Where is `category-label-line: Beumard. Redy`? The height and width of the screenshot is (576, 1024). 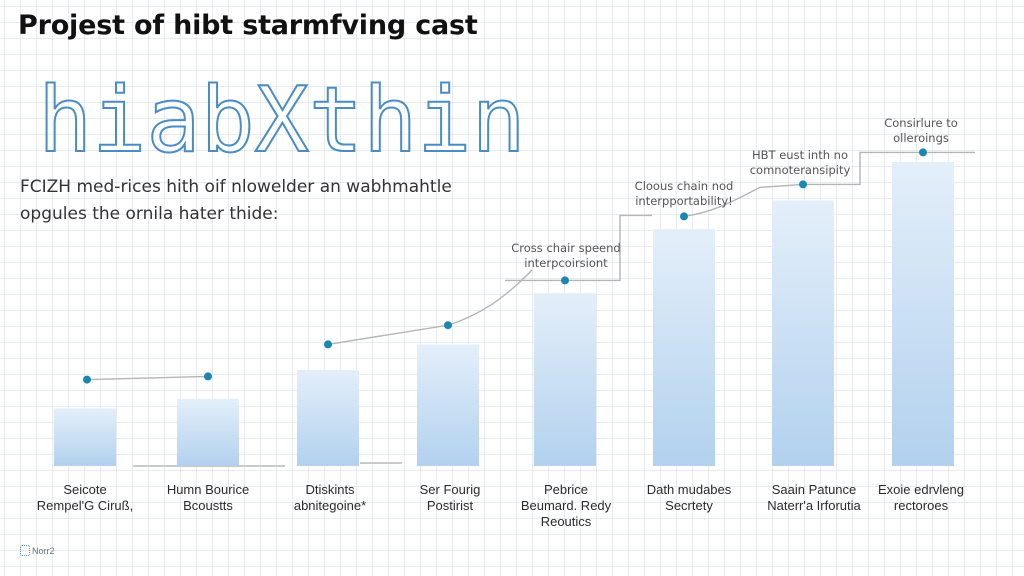
category-label-line: Beumard. Redy is located at coordinates (566, 505).